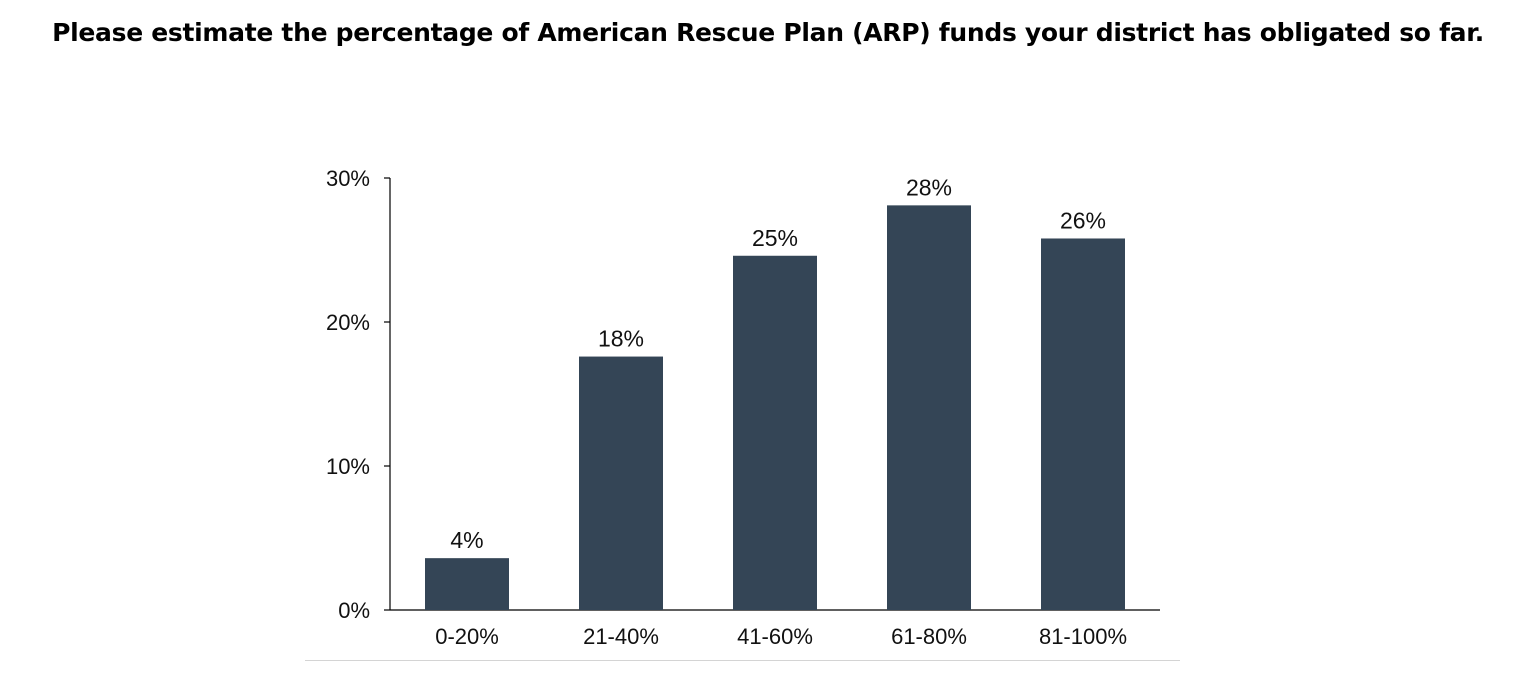  What do you see at coordinates (775, 238) in the screenshot?
I see `data-label: 25%` at bounding box center [775, 238].